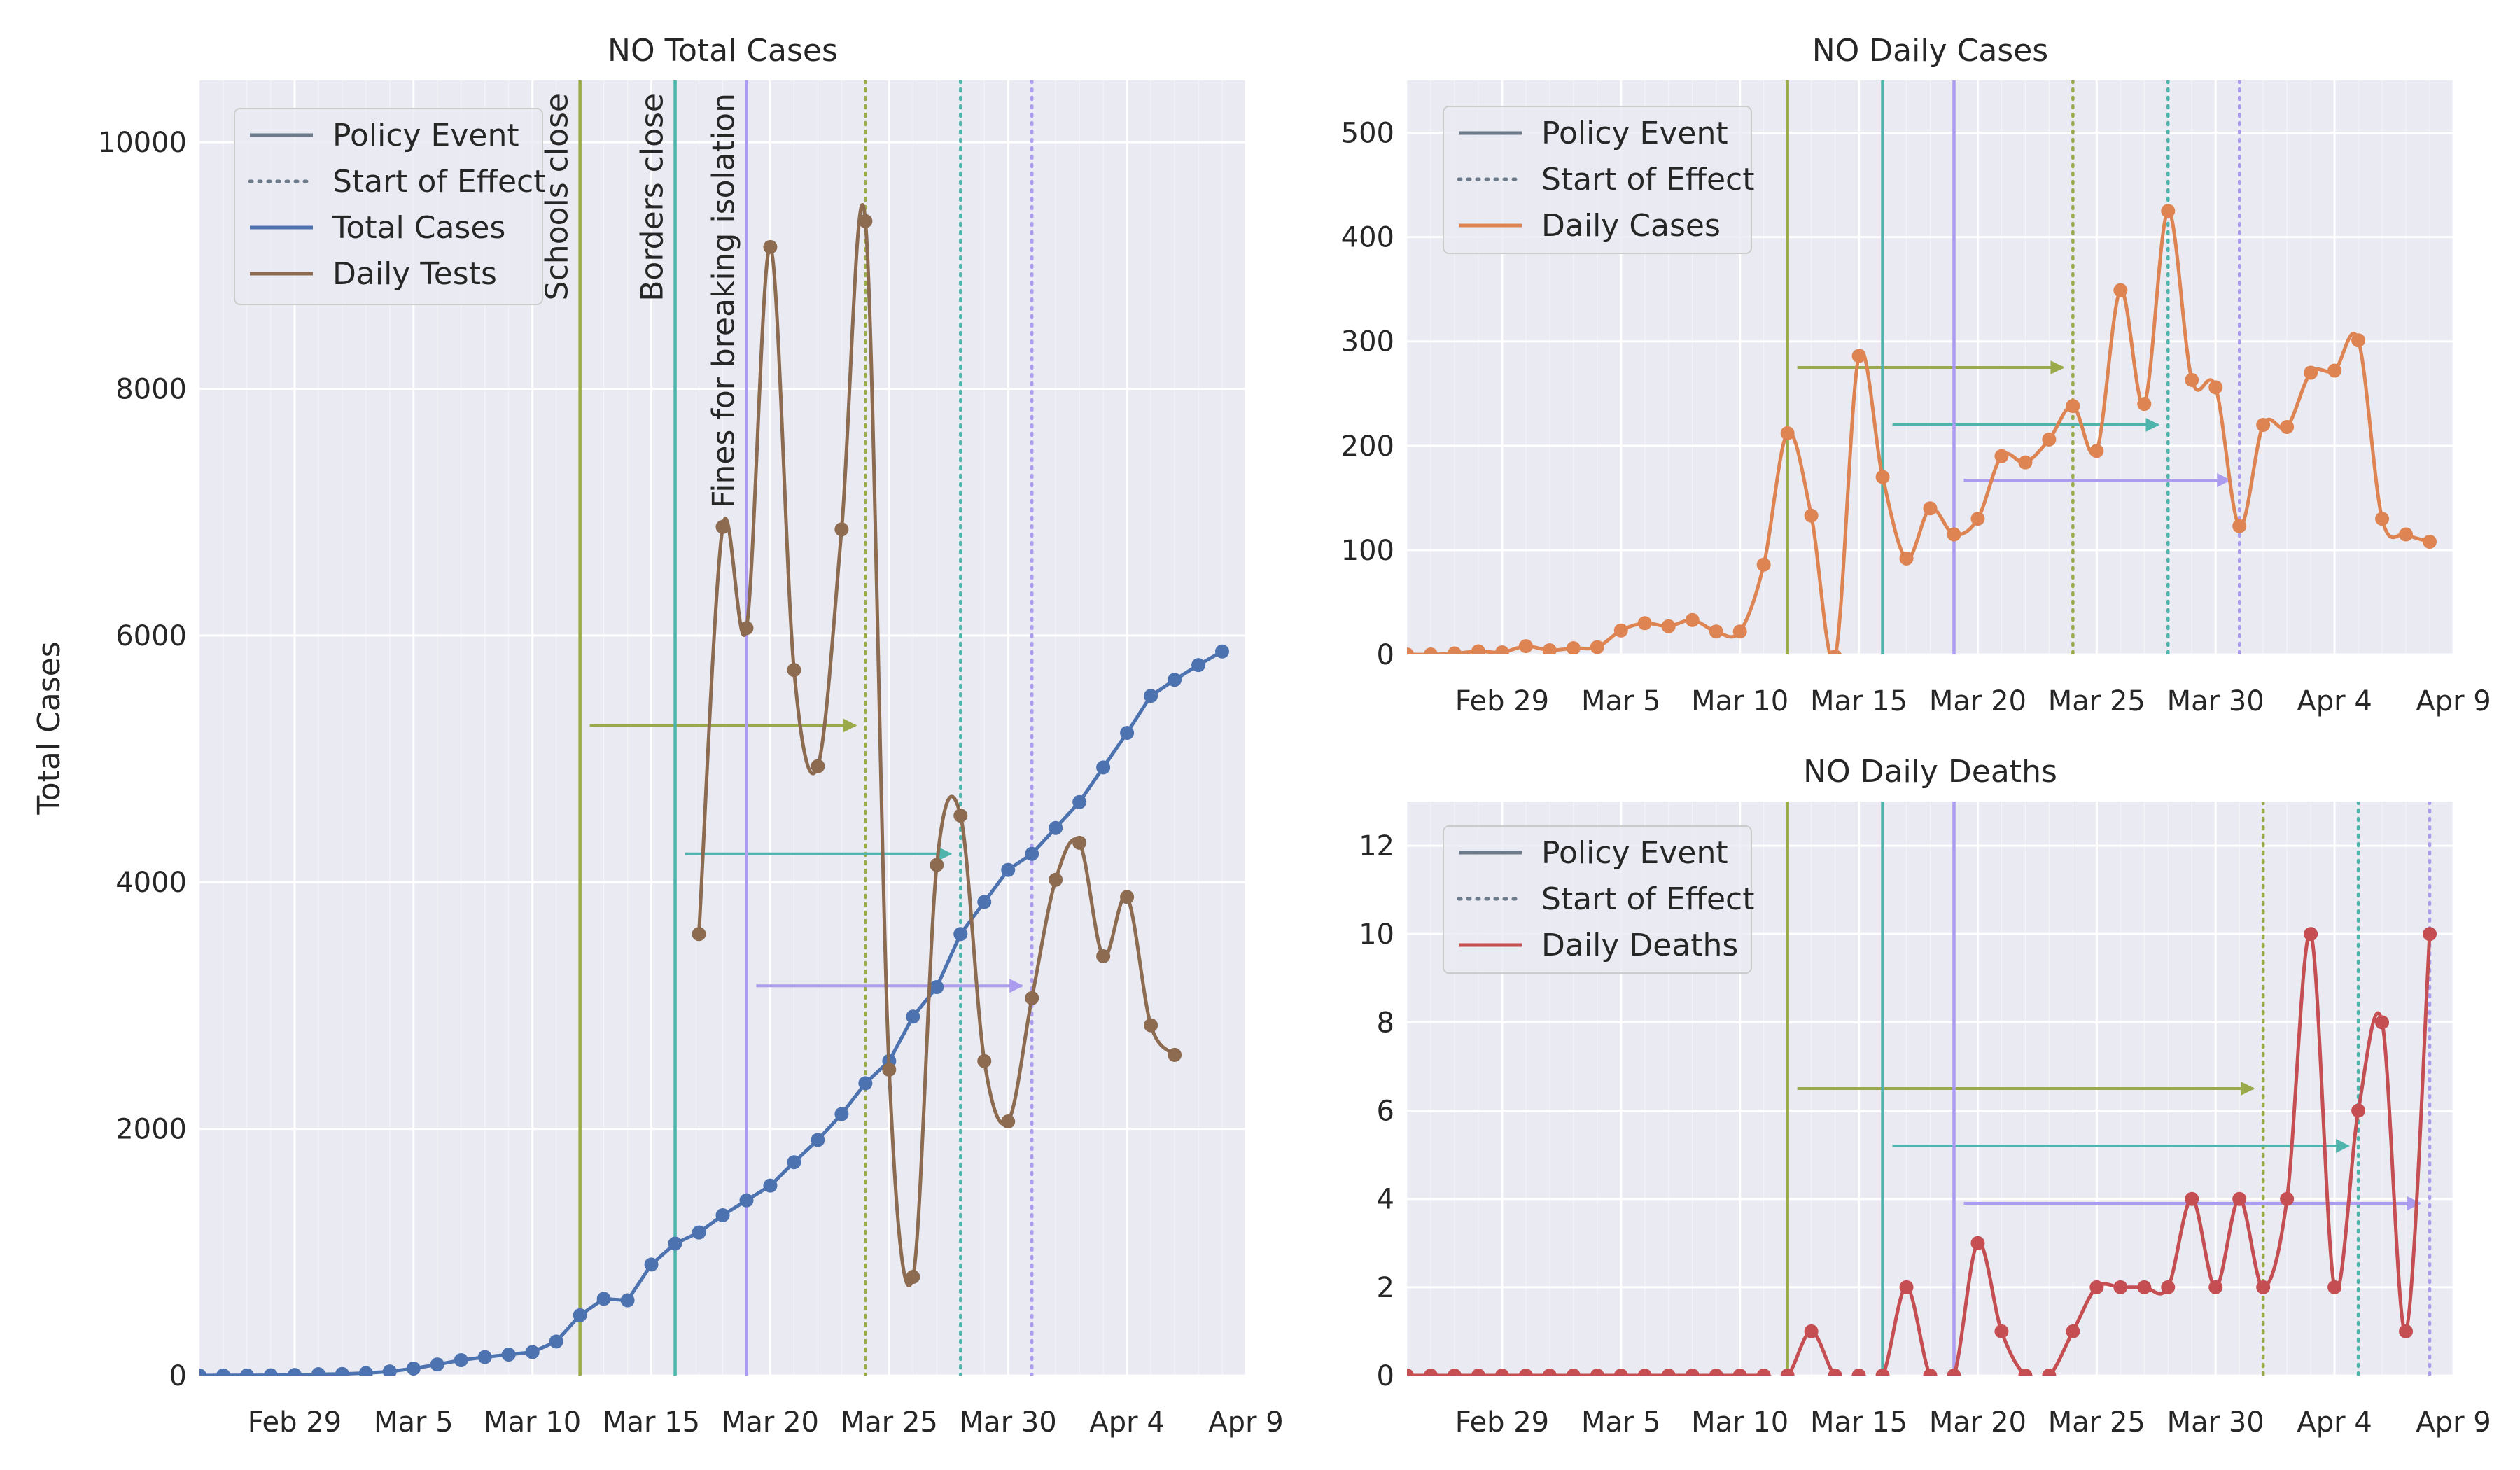  Describe the element at coordinates (49, 728) in the screenshot. I see `y-axis-label: Total Cases` at that location.